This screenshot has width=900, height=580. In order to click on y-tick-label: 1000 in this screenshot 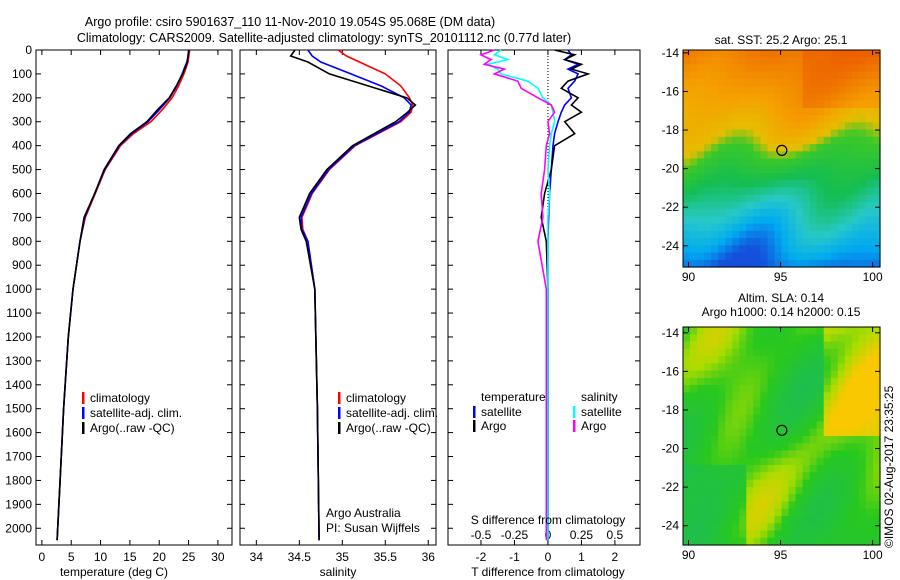, I will do `click(18, 289)`.